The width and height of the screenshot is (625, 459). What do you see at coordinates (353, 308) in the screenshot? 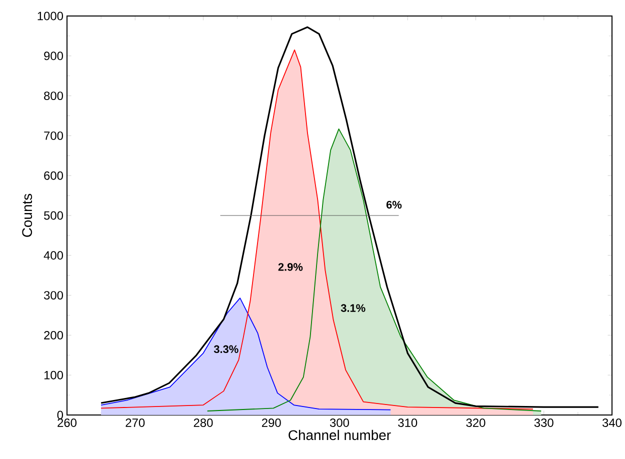
I see `annotation: 3.1%` at bounding box center [353, 308].